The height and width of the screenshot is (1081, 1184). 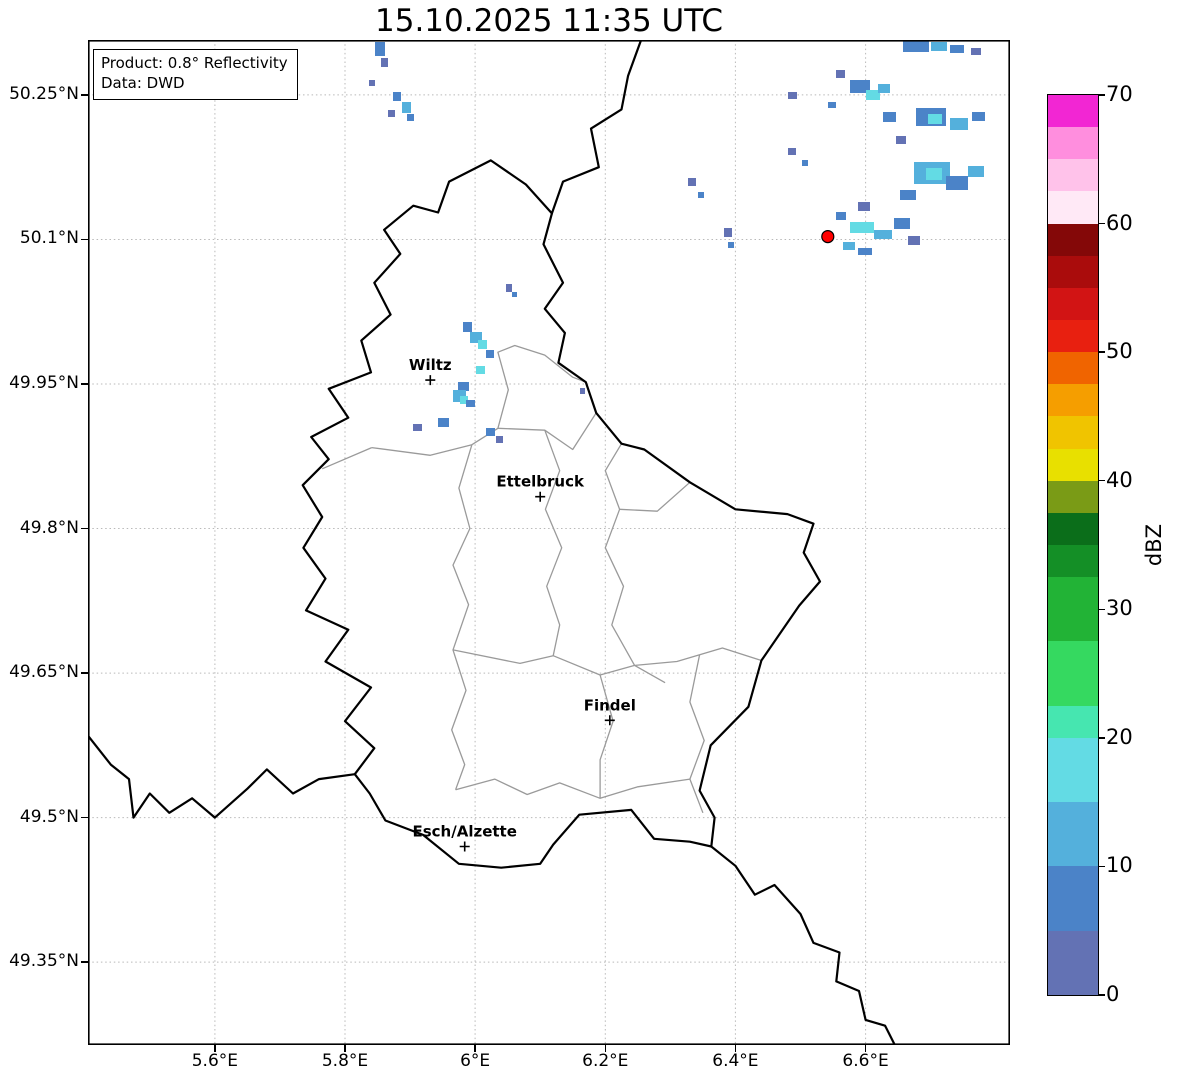 What do you see at coordinates (345, 1061) in the screenshot?
I see `lon-tick-label: 5.8°E` at bounding box center [345, 1061].